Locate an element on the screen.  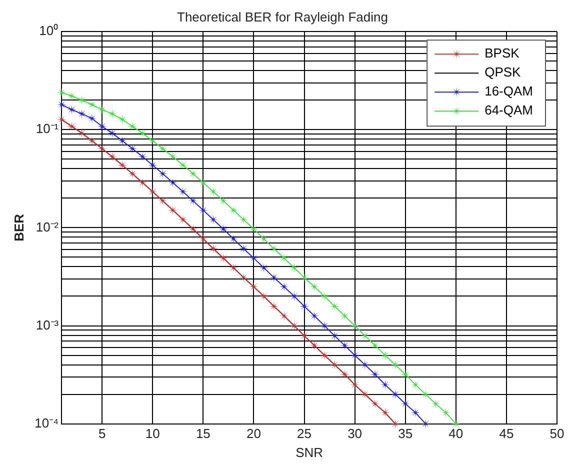
legend-label: 64-QAM is located at coordinates (509, 110).